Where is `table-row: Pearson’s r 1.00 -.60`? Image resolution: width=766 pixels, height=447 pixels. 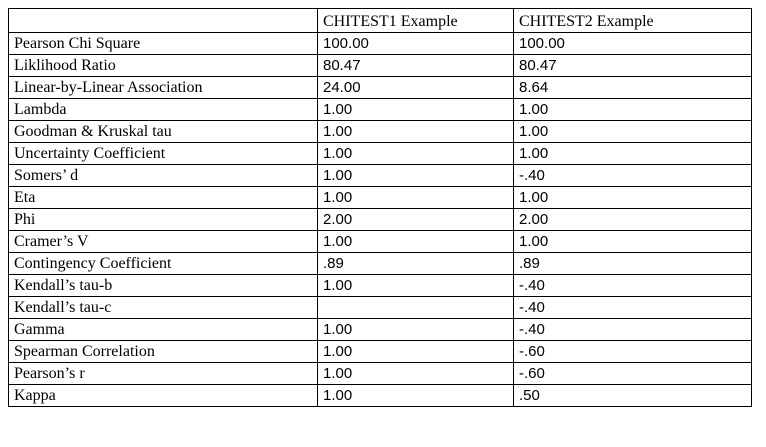
table-row: Pearson’s r 1.00 -.60 is located at coordinates (380, 373).